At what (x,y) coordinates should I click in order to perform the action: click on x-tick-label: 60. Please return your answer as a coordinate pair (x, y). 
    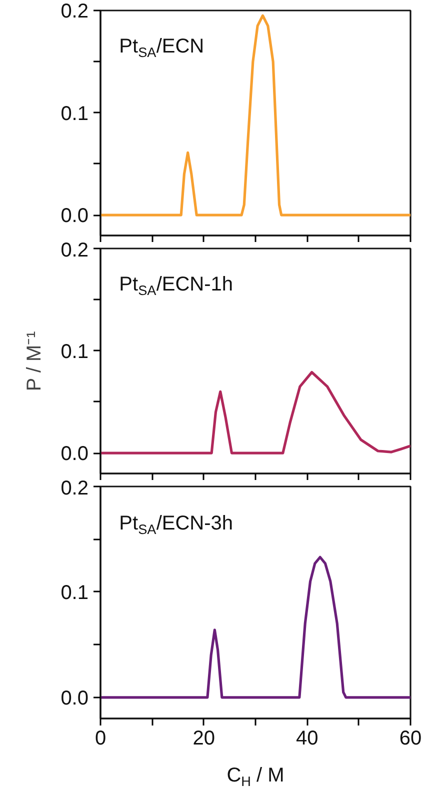
    Looking at the image, I should click on (410, 739).